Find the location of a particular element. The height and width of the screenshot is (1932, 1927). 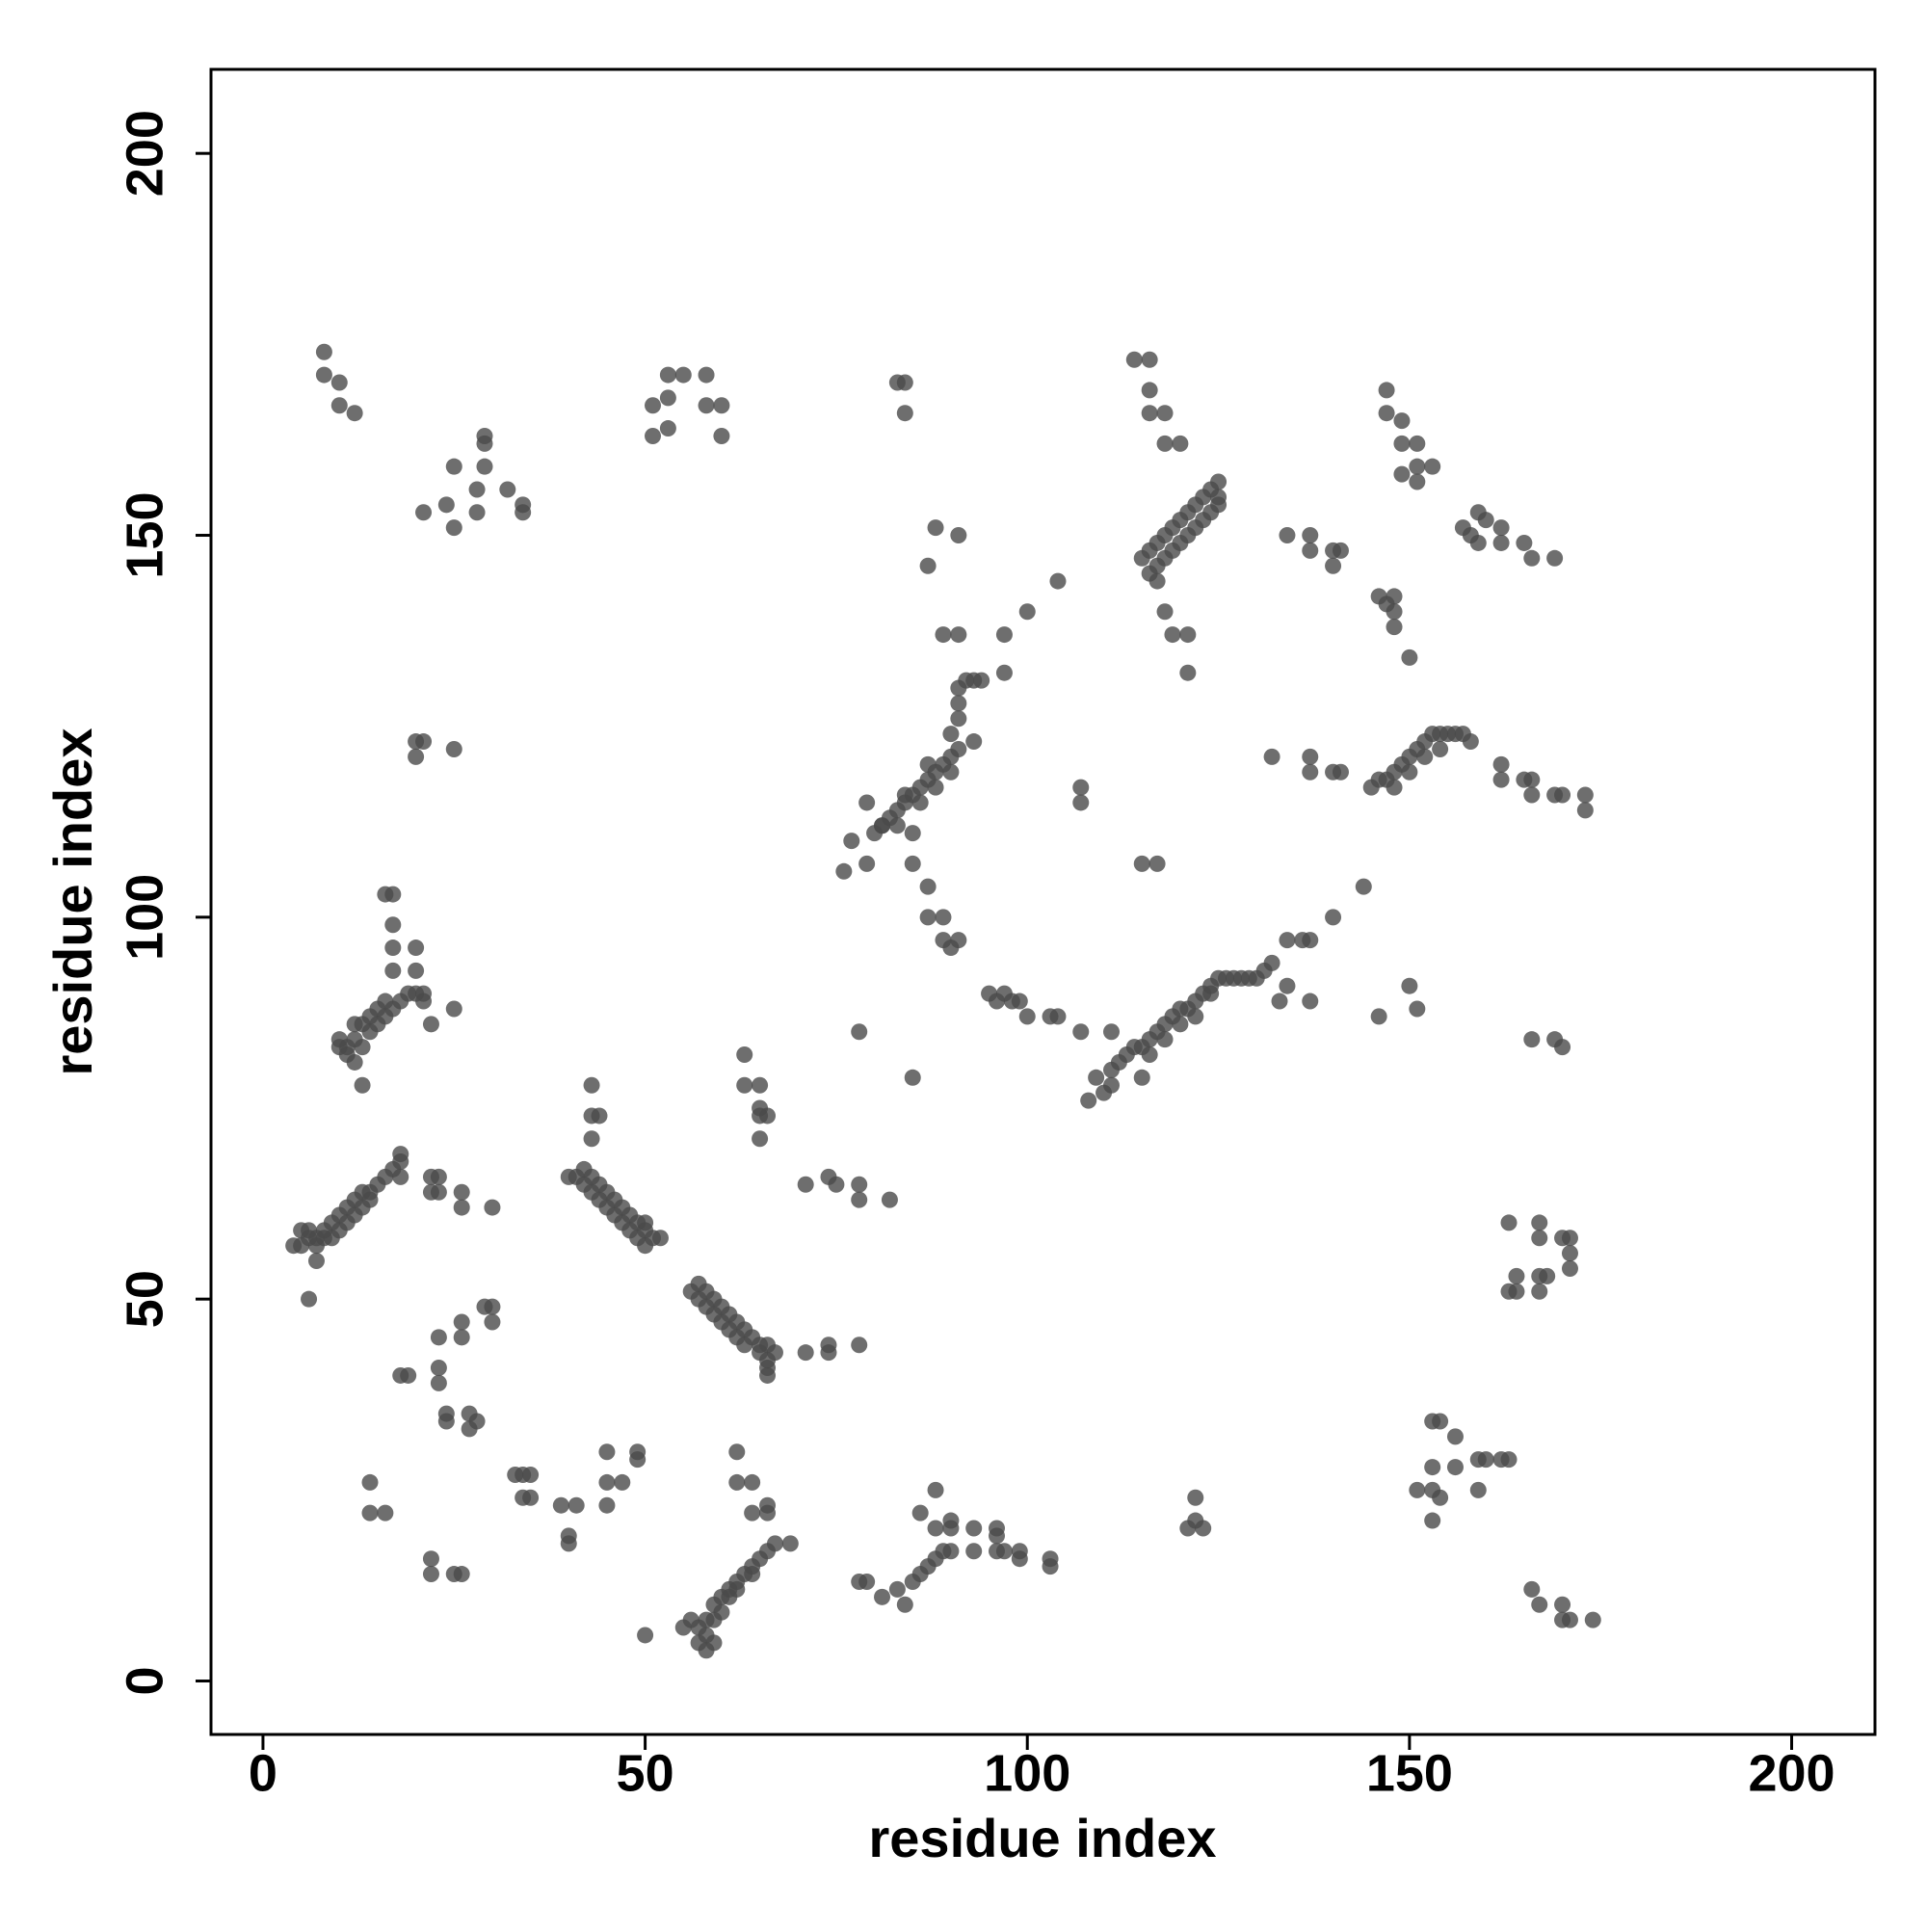

x-axis-title: residue index is located at coordinates (1042, 1838).